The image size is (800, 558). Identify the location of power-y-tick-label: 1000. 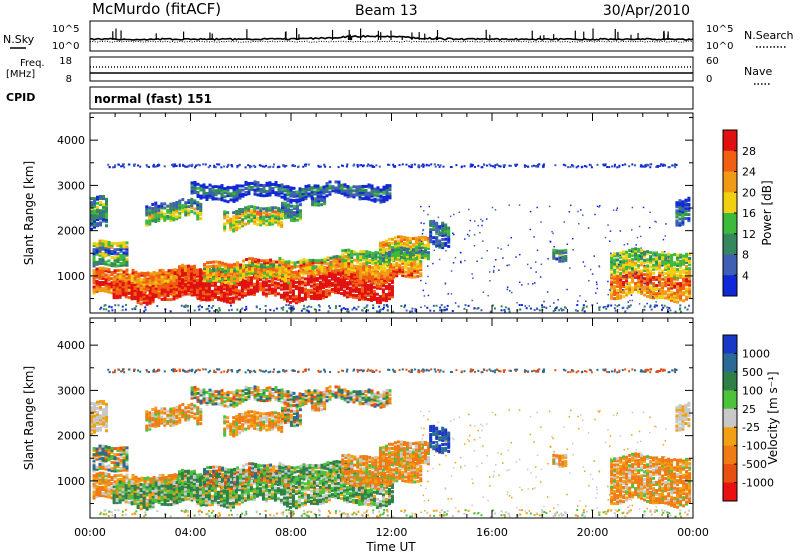
(71, 276).